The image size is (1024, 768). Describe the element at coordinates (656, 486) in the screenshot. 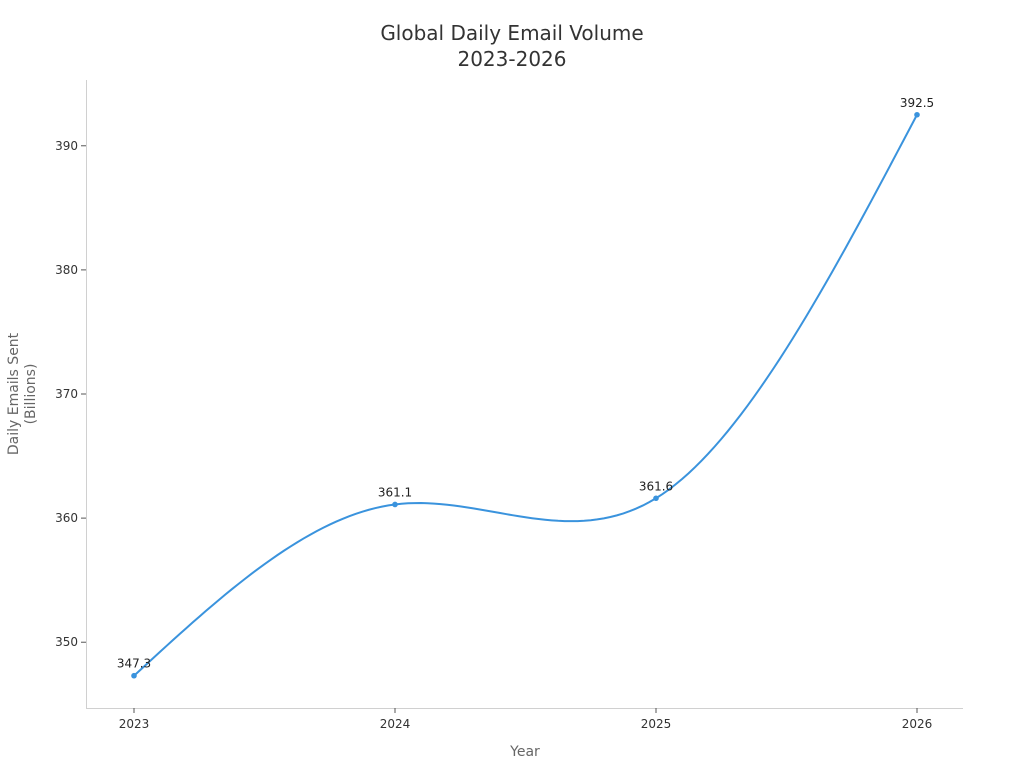

I see `data-label-2025: 361.6` at that location.